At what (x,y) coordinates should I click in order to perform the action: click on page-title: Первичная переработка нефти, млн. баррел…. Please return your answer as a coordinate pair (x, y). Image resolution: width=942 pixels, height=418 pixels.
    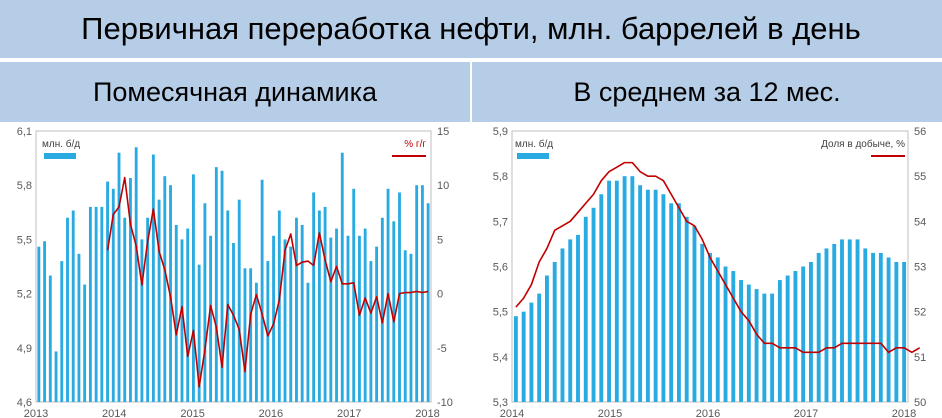
    Looking at the image, I should click on (471, 30).